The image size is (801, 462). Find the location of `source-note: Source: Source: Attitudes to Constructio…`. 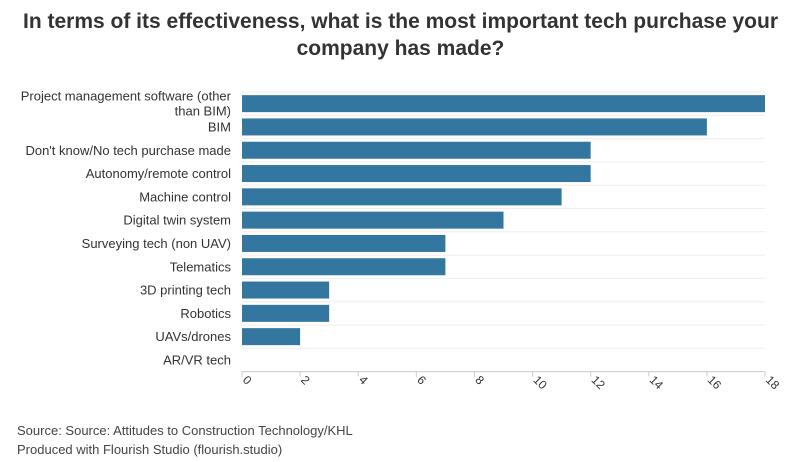

source-note: Source: Source: Attitudes to Constructio… is located at coordinates (185, 430).